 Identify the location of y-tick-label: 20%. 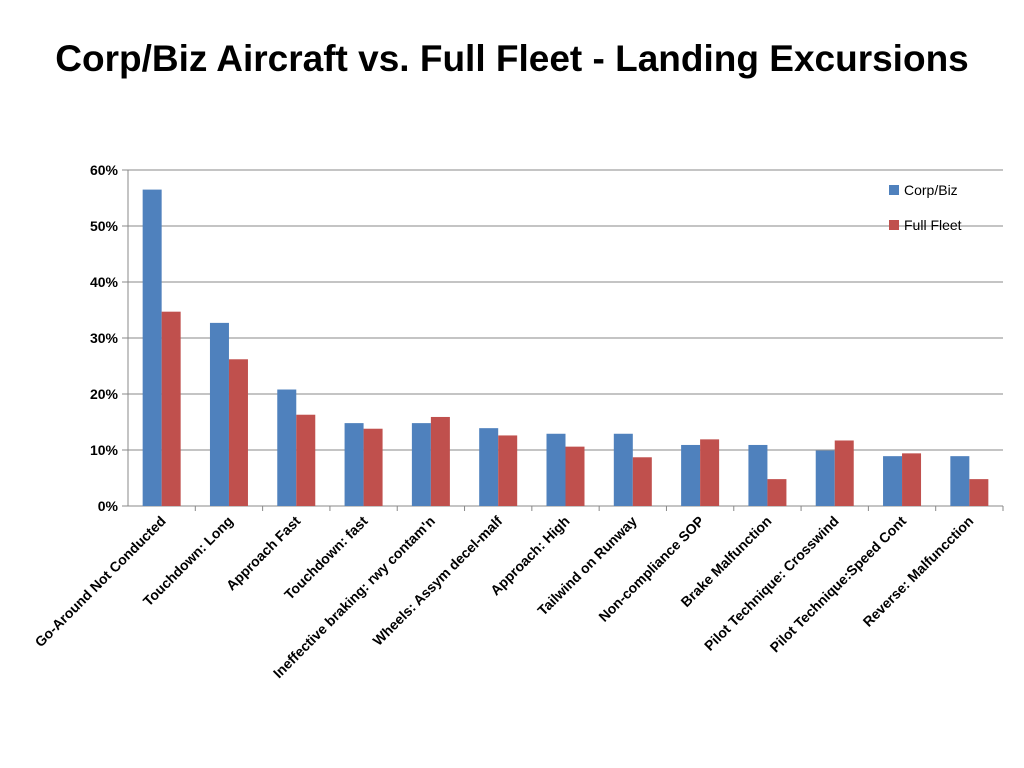
(104, 394).